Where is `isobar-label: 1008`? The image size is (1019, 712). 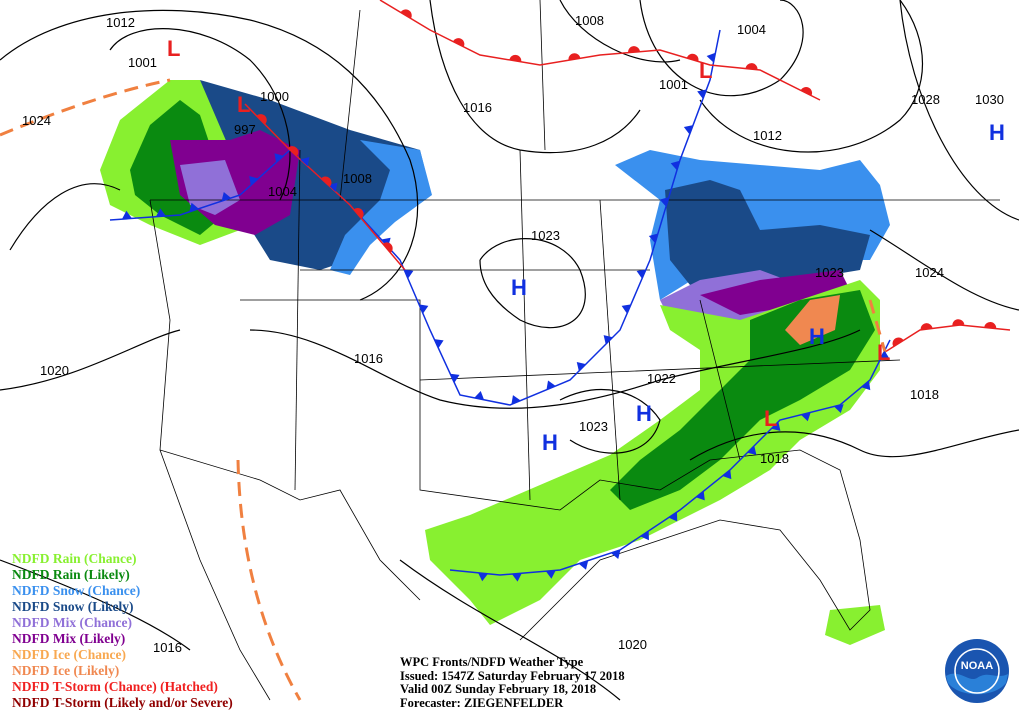 isobar-label: 1008 is located at coordinates (357, 178).